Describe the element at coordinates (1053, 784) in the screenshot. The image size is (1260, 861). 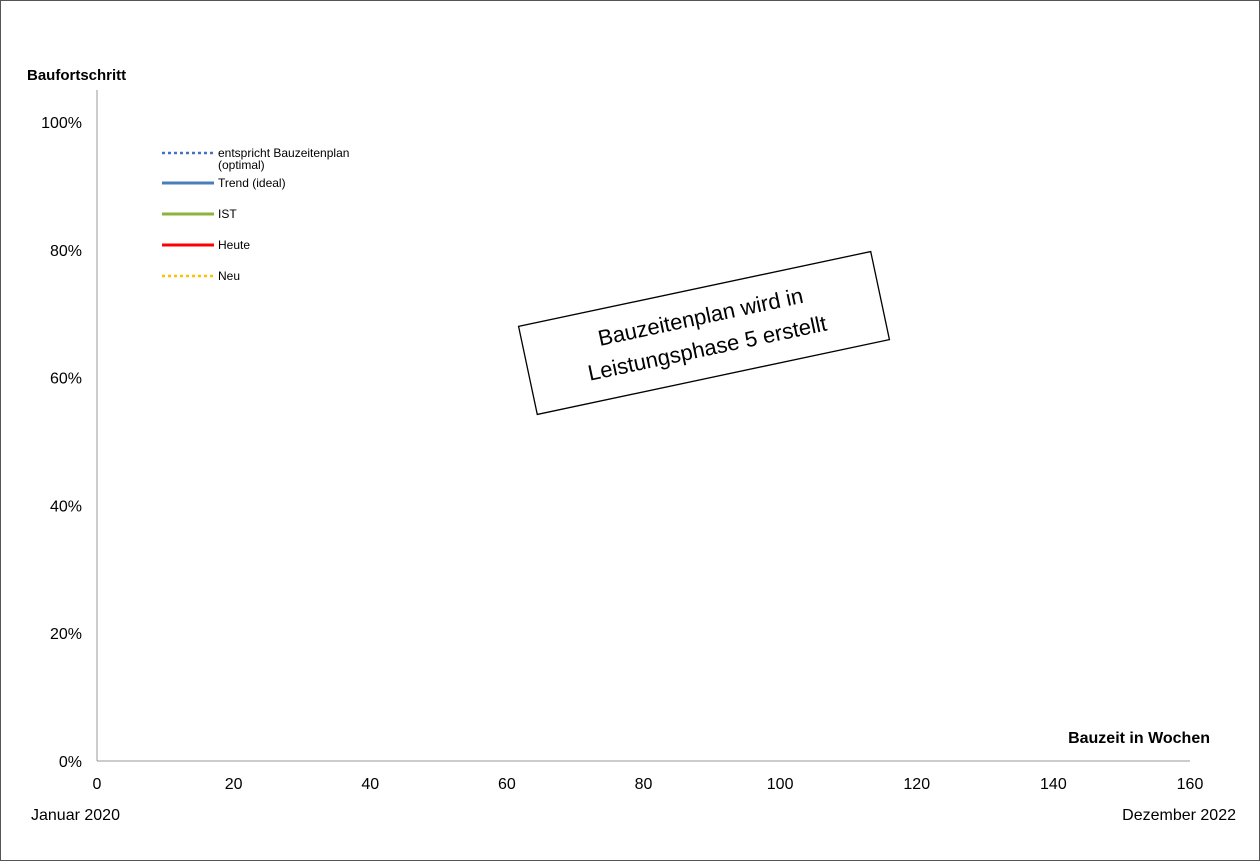
I see `x-tick-label: 140` at that location.